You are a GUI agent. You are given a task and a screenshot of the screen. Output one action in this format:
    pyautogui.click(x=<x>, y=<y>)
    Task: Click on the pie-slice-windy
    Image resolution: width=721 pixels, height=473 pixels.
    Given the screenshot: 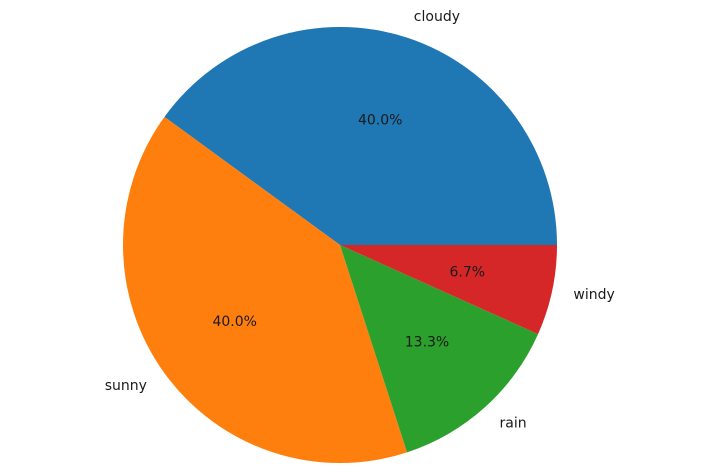 What is the action you would take?
    pyautogui.click(x=448, y=290)
    